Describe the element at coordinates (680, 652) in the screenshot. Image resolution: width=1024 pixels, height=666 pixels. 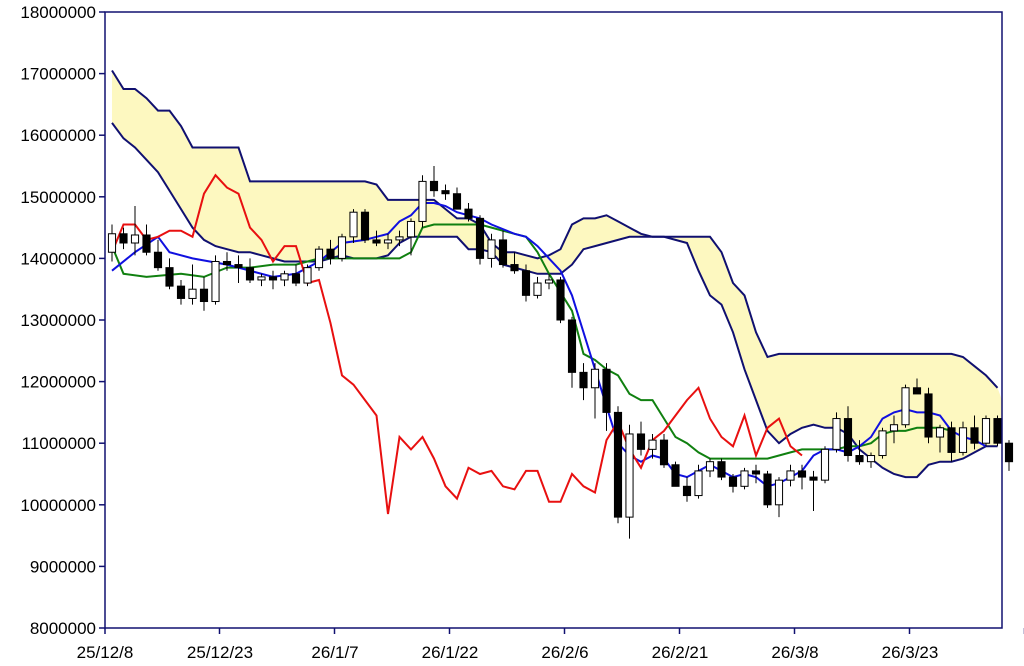
I see `x-tick-label: 26/2/21` at that location.